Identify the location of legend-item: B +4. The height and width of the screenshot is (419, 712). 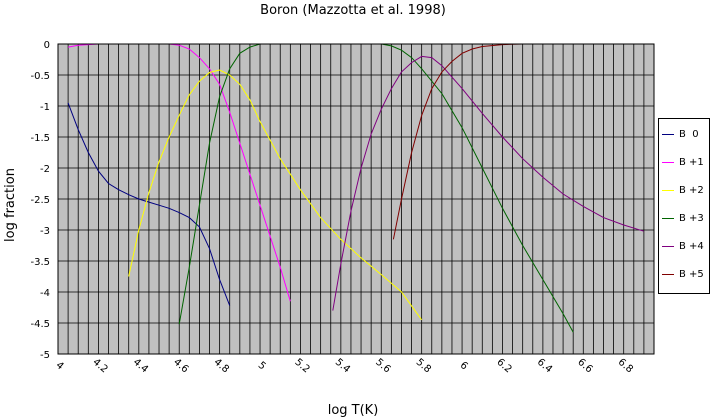
(683, 246).